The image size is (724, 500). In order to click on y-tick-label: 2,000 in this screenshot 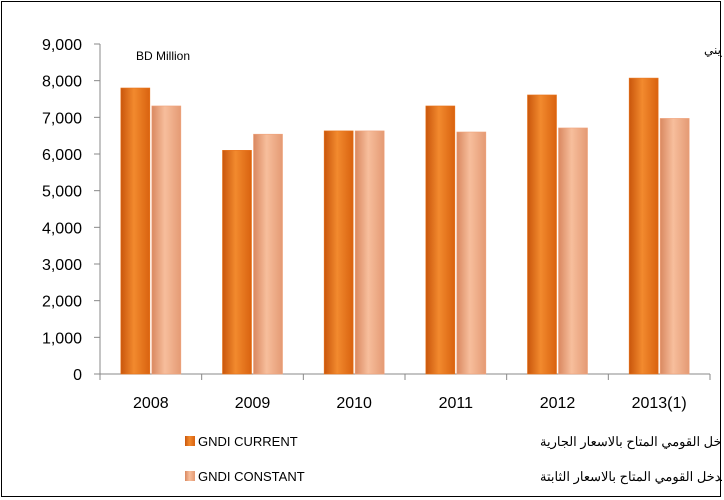, I will do `click(62, 302)`.